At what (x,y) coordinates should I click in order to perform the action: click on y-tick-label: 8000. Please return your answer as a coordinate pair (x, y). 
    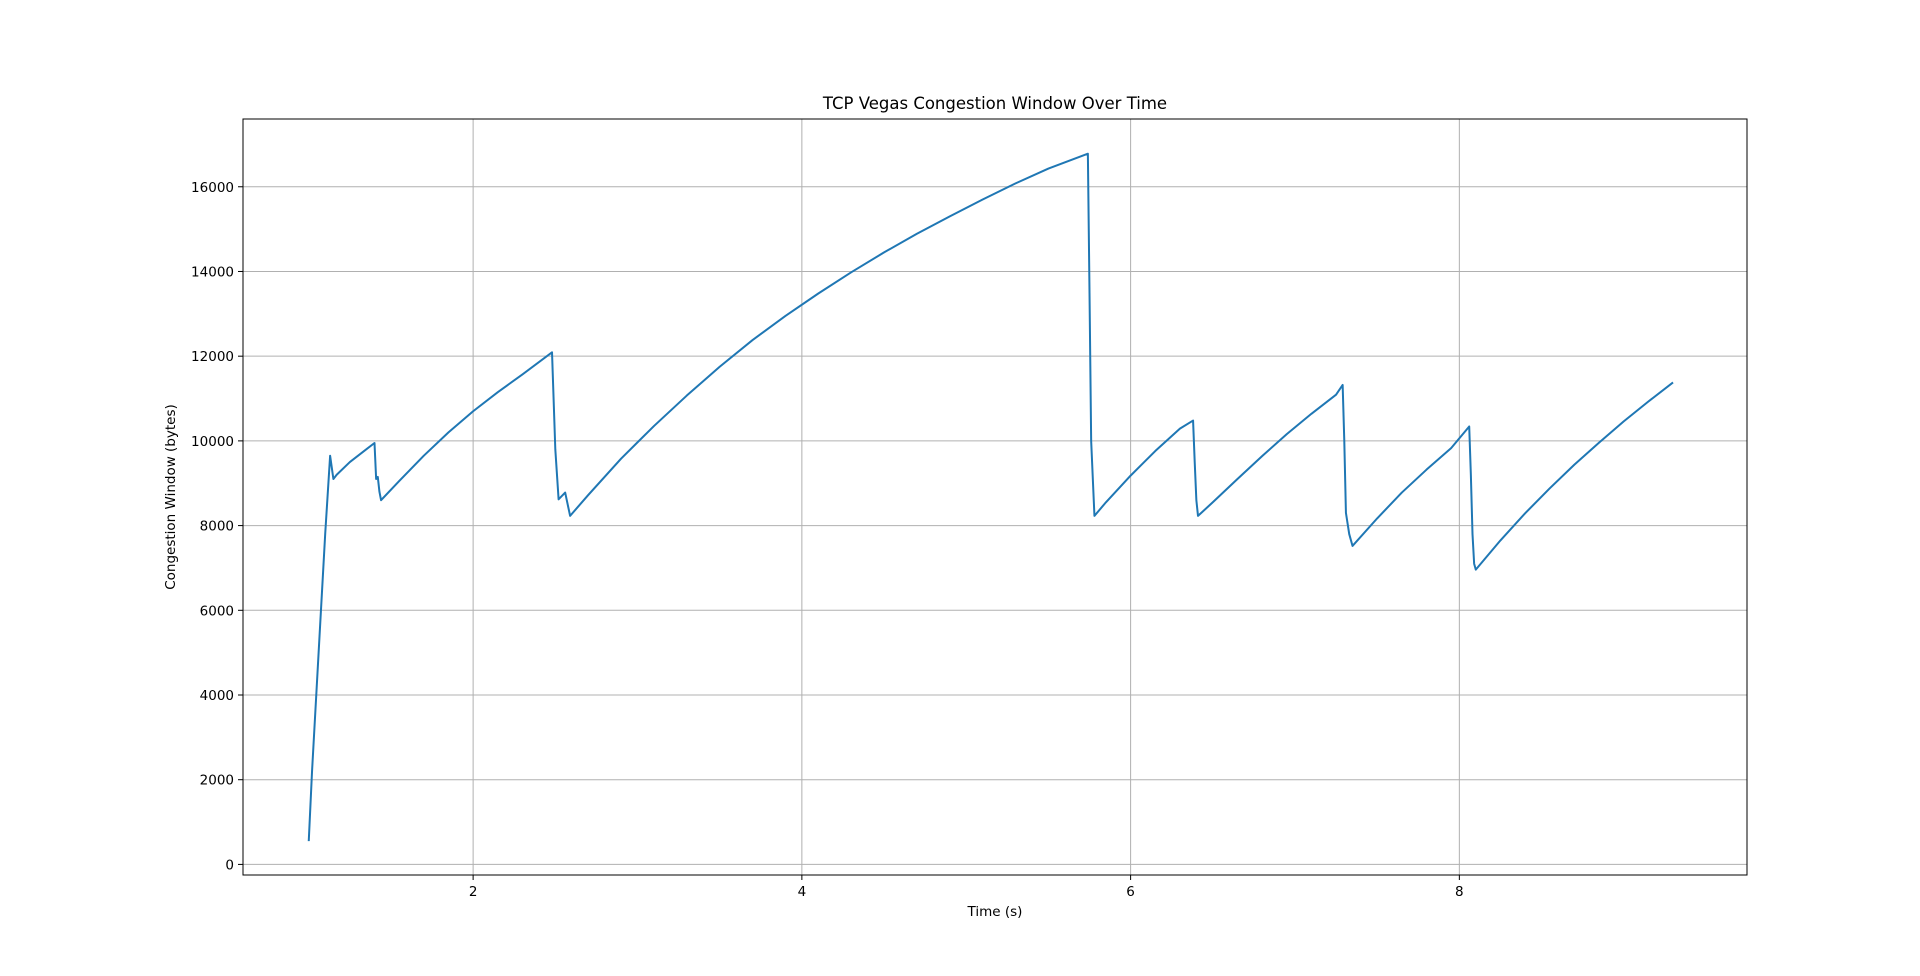
    Looking at the image, I should click on (217, 527).